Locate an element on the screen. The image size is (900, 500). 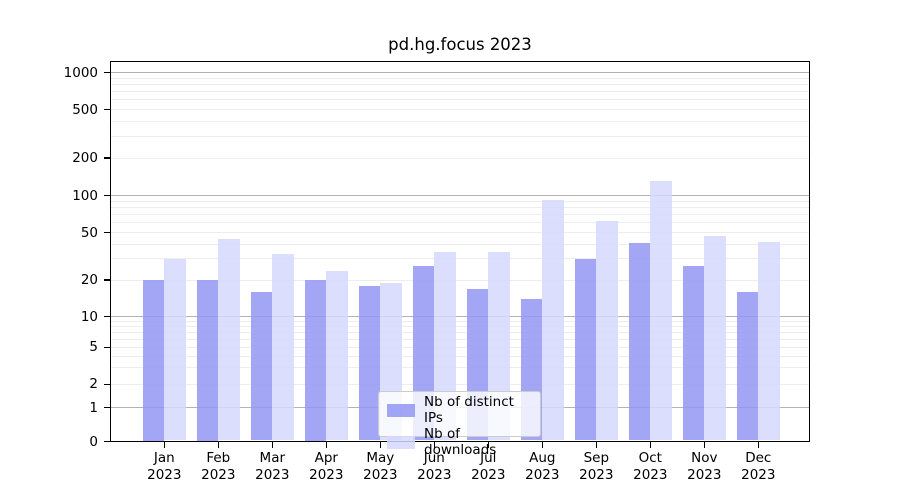
bar-sep-downloads is located at coordinates (607, 331).